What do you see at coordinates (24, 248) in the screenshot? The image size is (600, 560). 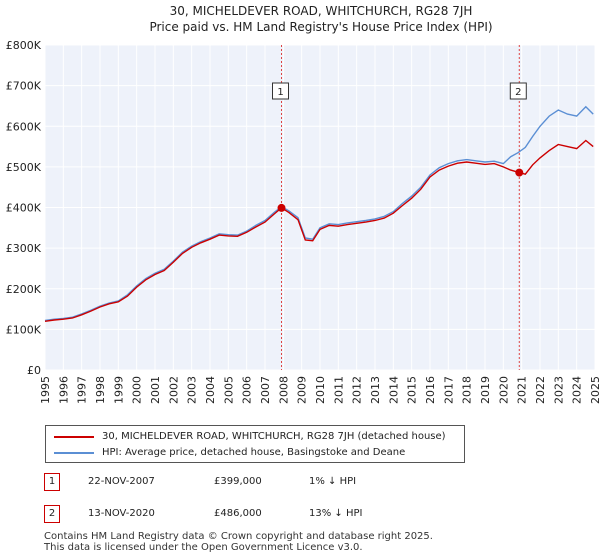 I see `y-tick-label: £300K` at bounding box center [24, 248].